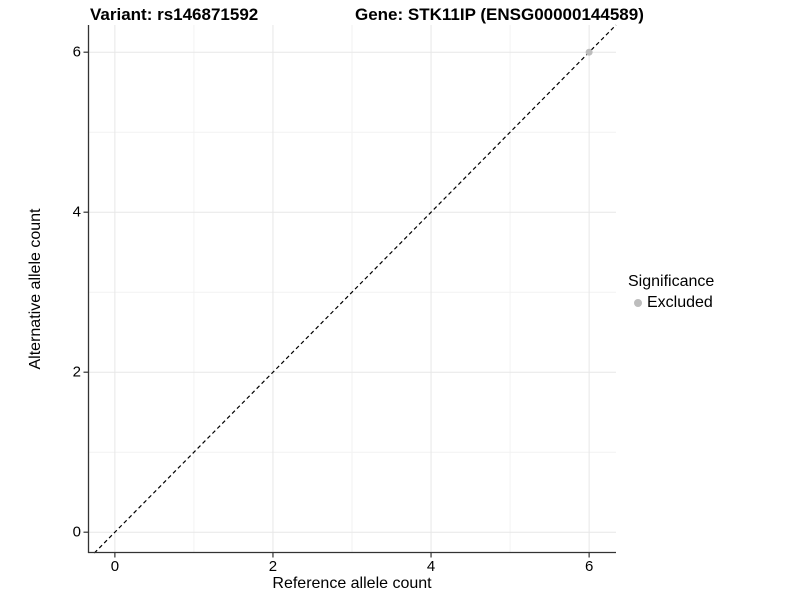  Describe the element at coordinates (589, 52) in the screenshot. I see `data-point-excluded` at that location.